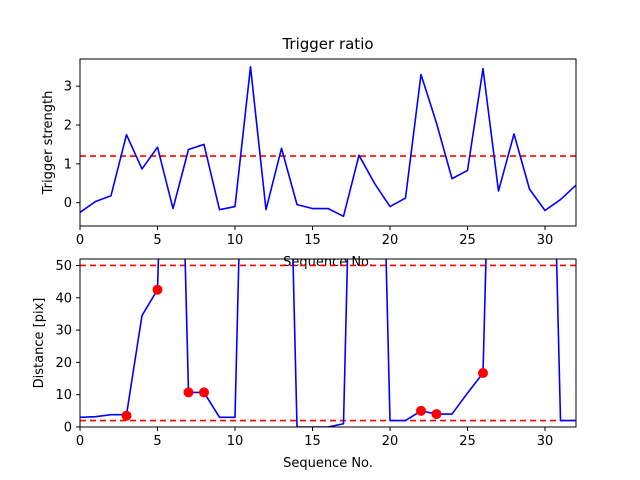  Describe the element at coordinates (39, 343) in the screenshot. I see `y-axis-label: Distance [pix]` at that location.